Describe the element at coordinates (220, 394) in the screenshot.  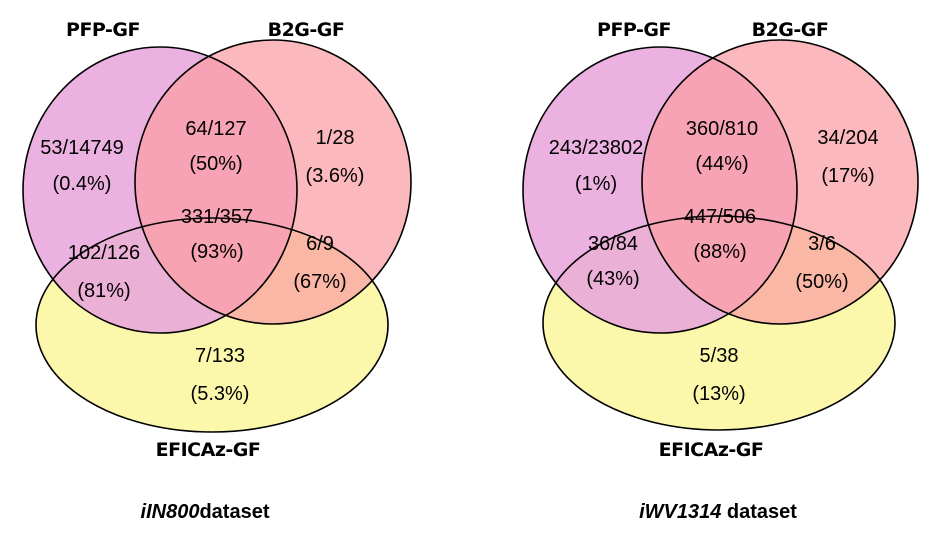
I see `region-eficaz-only-pct: (5.3%)` at that location.